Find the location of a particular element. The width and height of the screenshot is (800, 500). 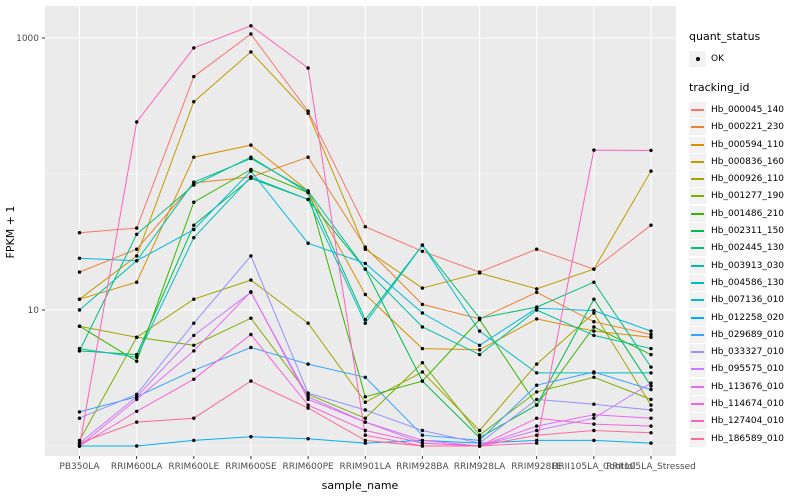

legend-quant-status-title: quant_status is located at coordinates (725, 36).